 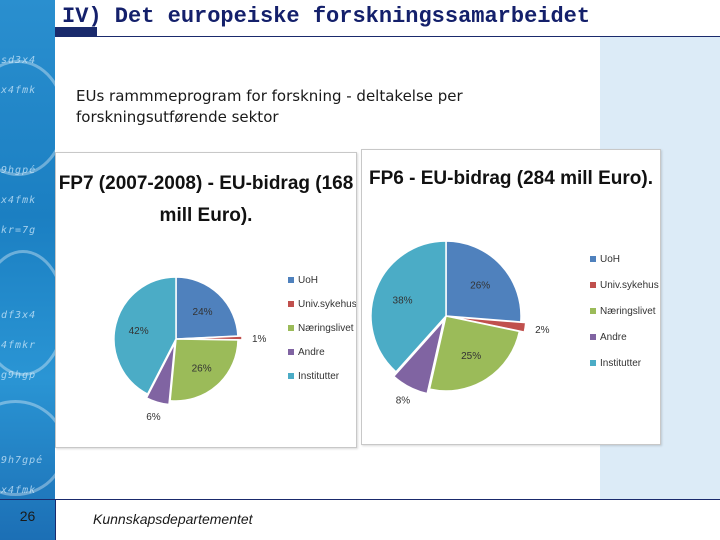 What do you see at coordinates (259, 339) in the screenshot?
I see `slice-data-label: 1%` at bounding box center [259, 339].